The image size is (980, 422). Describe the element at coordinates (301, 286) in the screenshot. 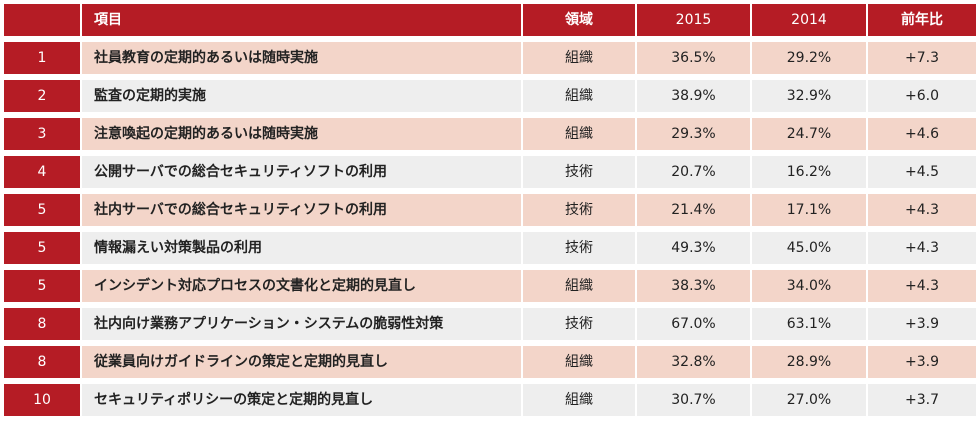

I see `item-cell: インシデント対応プロセスの文書化と定期的見直し` at that location.